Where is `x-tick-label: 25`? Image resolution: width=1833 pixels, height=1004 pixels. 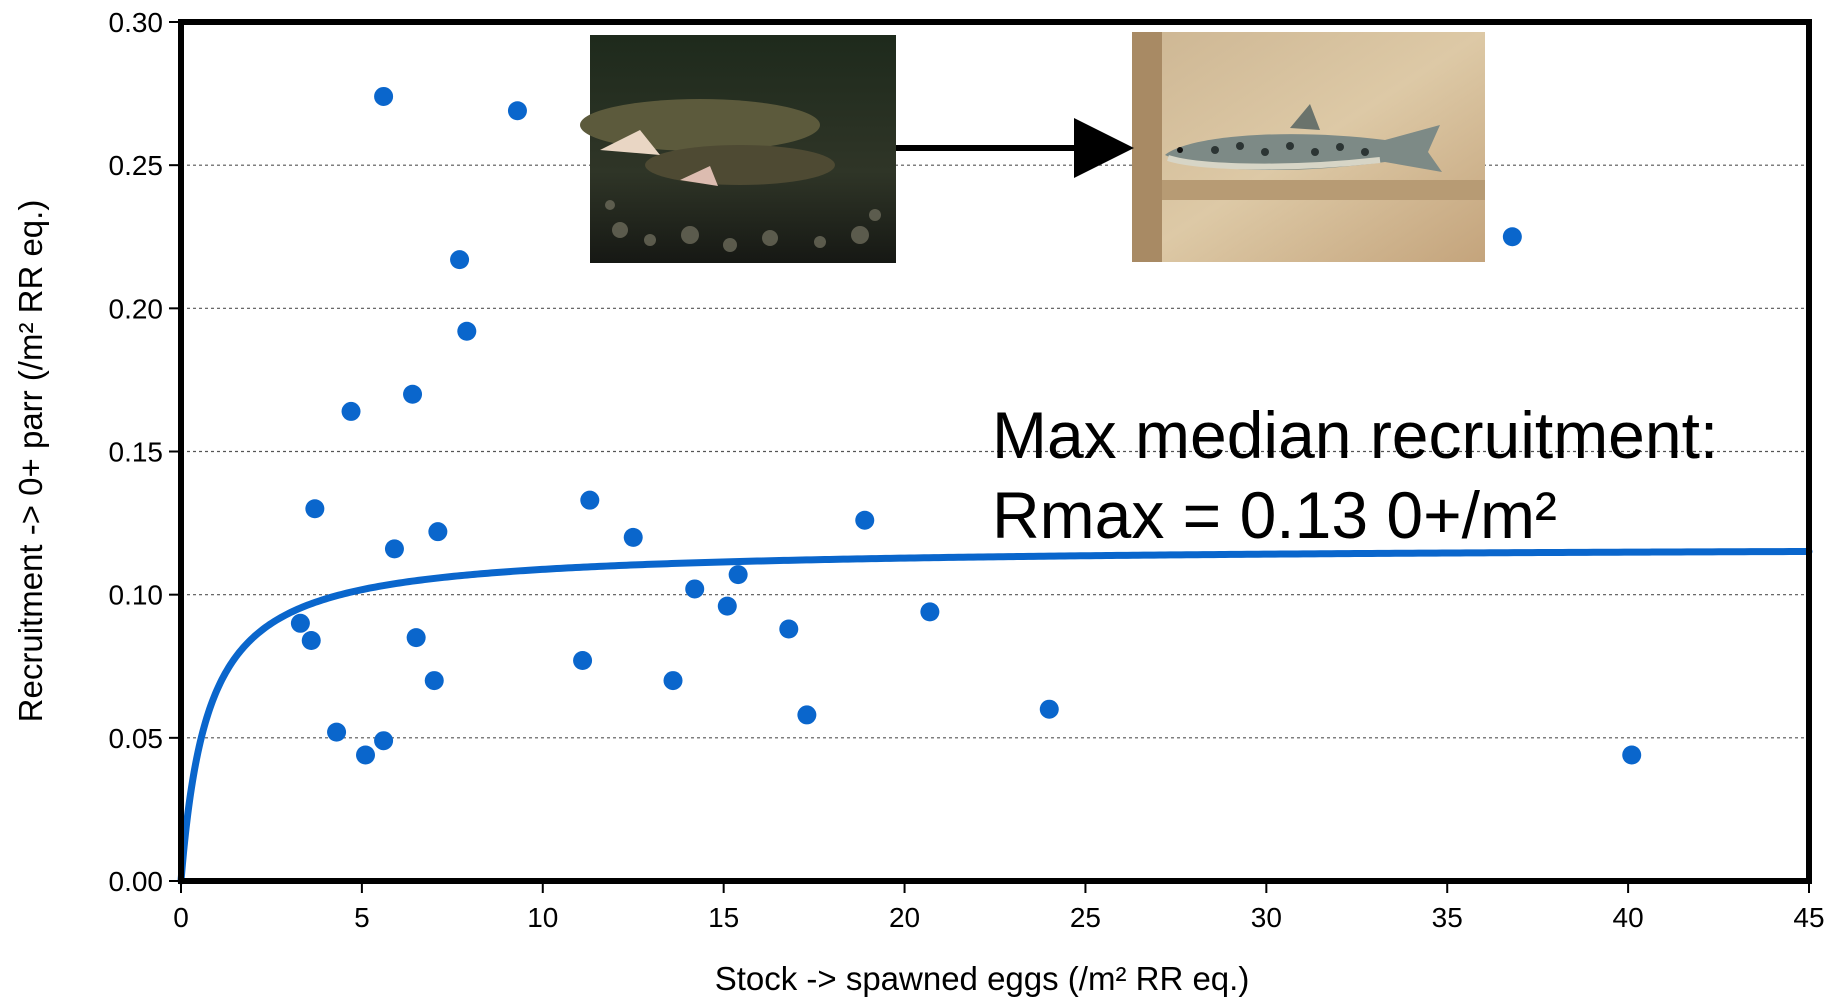 x-tick-label: 25 is located at coordinates (1085, 917).